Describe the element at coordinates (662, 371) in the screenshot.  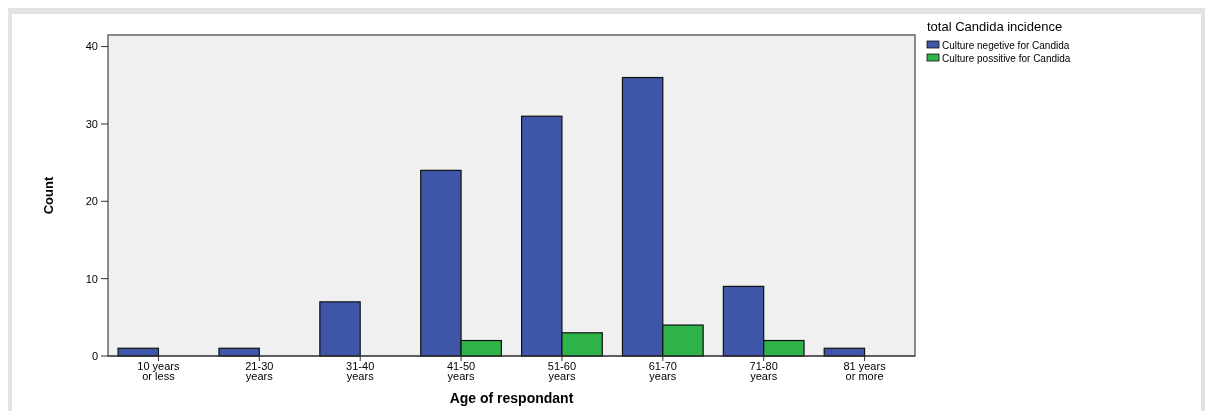
I see `x-tick-label: 61-70 years` at that location.